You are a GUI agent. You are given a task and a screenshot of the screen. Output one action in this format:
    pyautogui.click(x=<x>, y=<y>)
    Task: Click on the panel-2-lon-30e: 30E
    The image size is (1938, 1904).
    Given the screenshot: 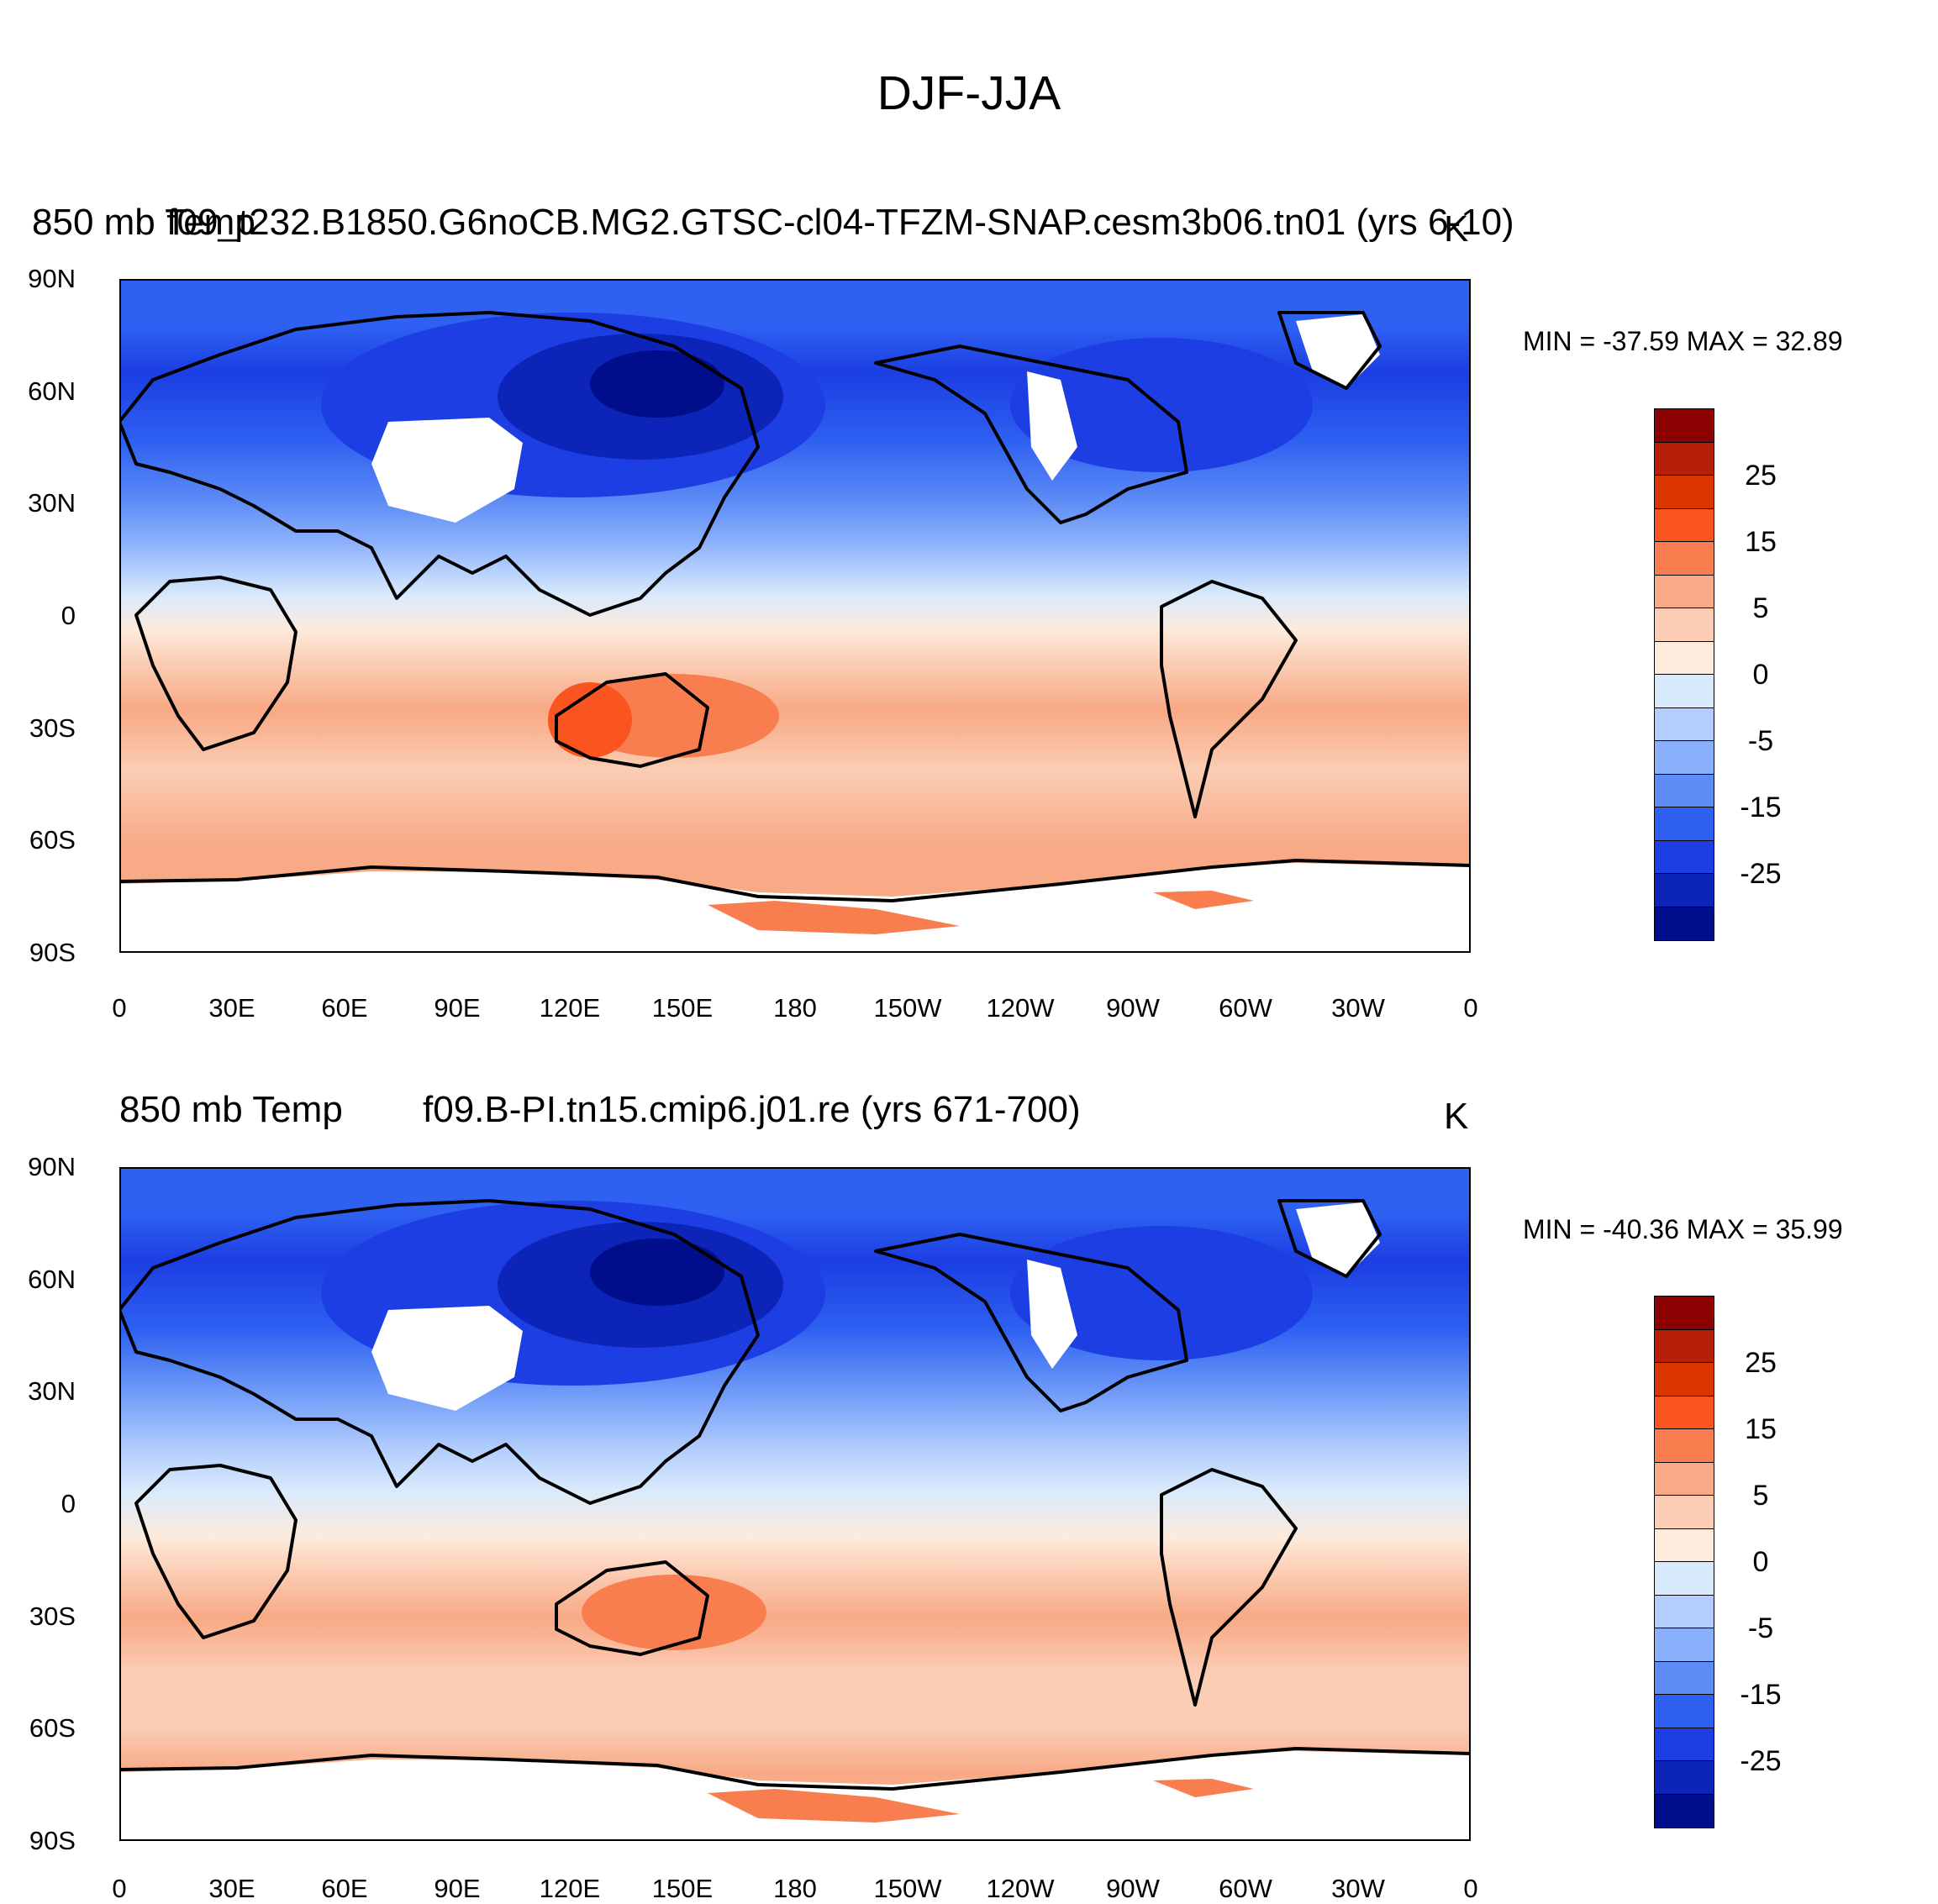 What is the action you would take?
    pyautogui.click(x=231, y=1888)
    